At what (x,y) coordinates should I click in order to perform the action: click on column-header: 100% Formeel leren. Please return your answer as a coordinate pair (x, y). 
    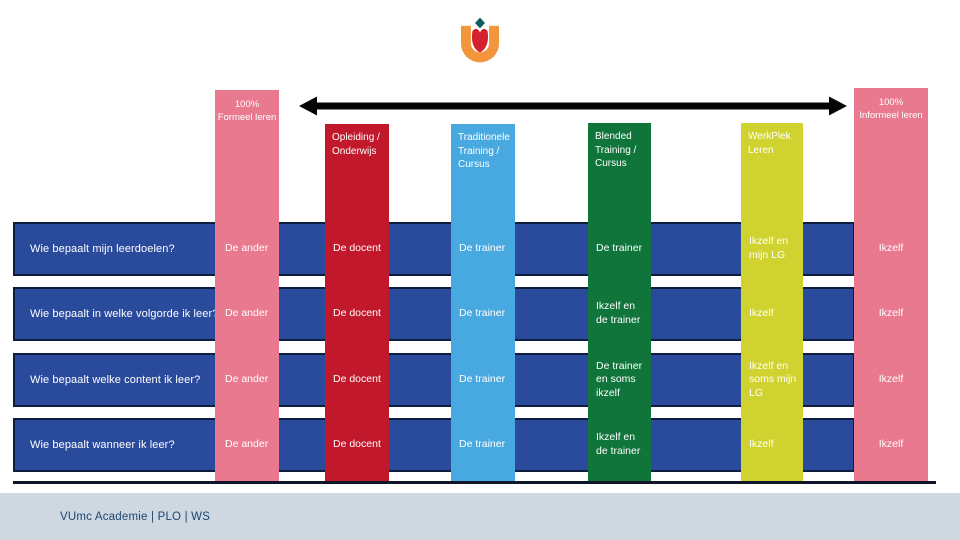
    Looking at the image, I should click on (247, 111).